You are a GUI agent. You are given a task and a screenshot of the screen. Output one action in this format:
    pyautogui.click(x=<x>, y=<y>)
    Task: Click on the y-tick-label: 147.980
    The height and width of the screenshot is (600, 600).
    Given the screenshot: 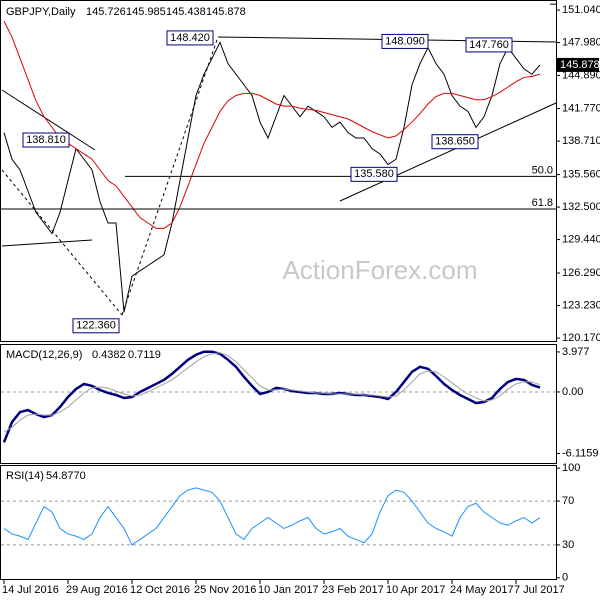 What is the action you would take?
    pyautogui.click(x=581, y=42)
    